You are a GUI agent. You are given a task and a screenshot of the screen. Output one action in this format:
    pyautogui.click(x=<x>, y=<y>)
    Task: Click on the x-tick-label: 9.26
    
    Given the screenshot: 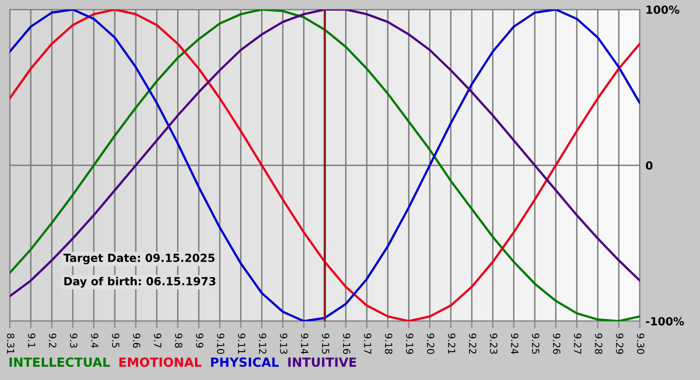 What is the action you would take?
    pyautogui.click(x=556, y=344)
    